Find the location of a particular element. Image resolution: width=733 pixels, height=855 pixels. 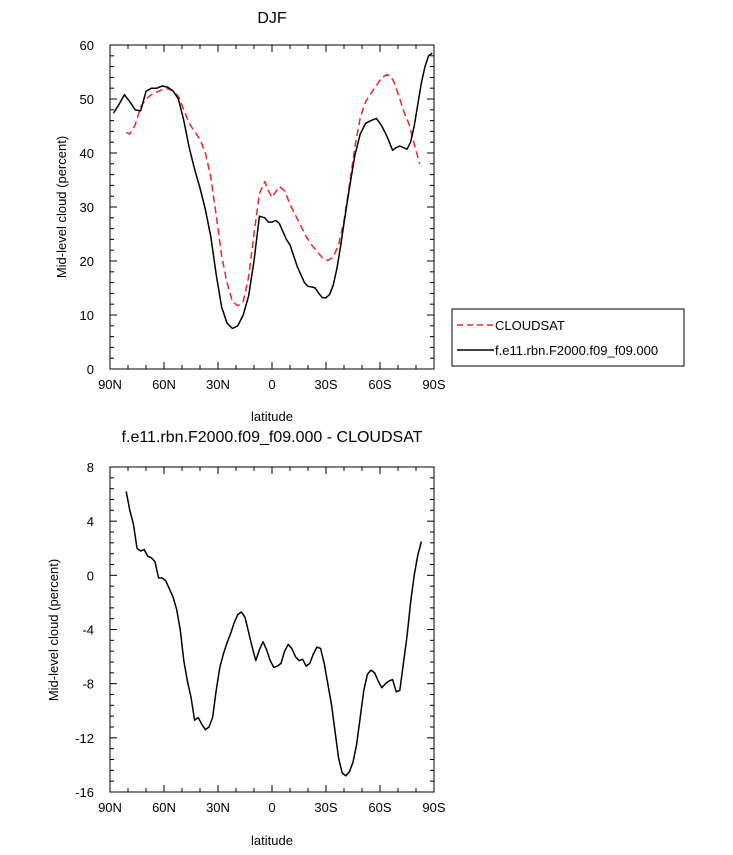

bottom-x-axis-title: latitude is located at coordinates (272, 840).